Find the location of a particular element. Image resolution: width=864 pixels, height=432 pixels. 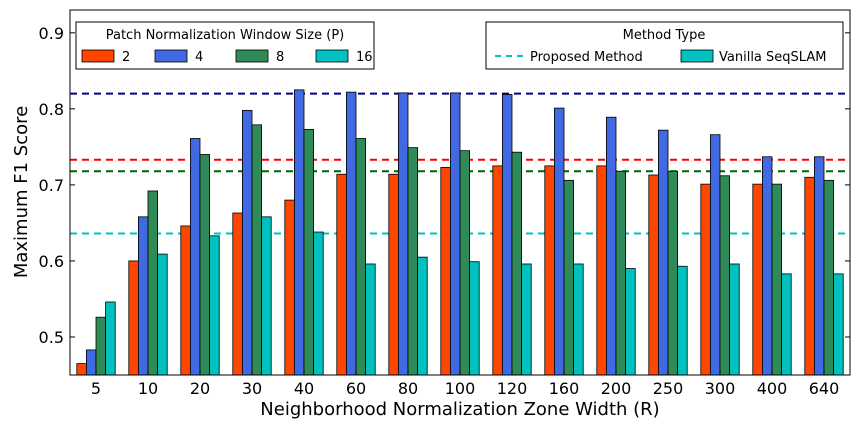

x-tick-label: 200 is located at coordinates (616, 388).